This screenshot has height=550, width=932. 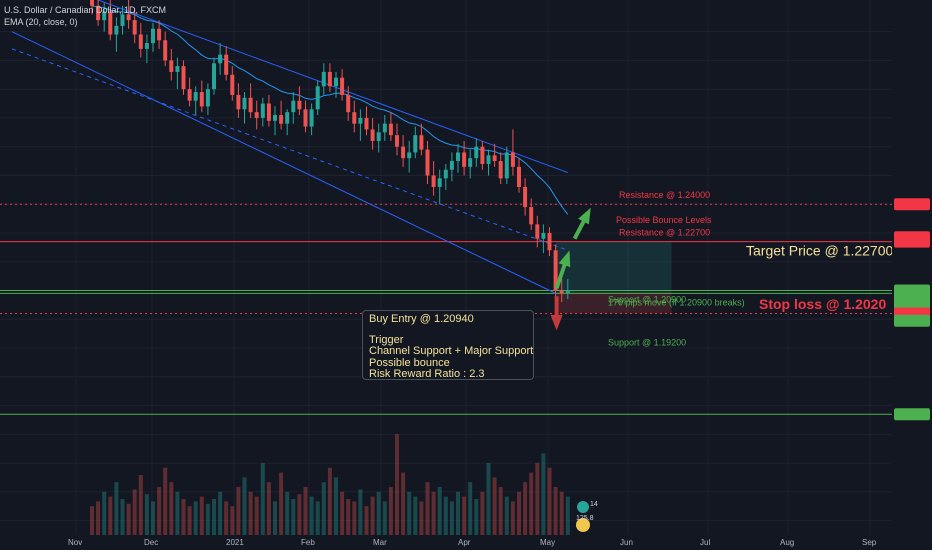 What do you see at coordinates (464, 542) in the screenshot?
I see `time-tick-label: Apr` at bounding box center [464, 542].